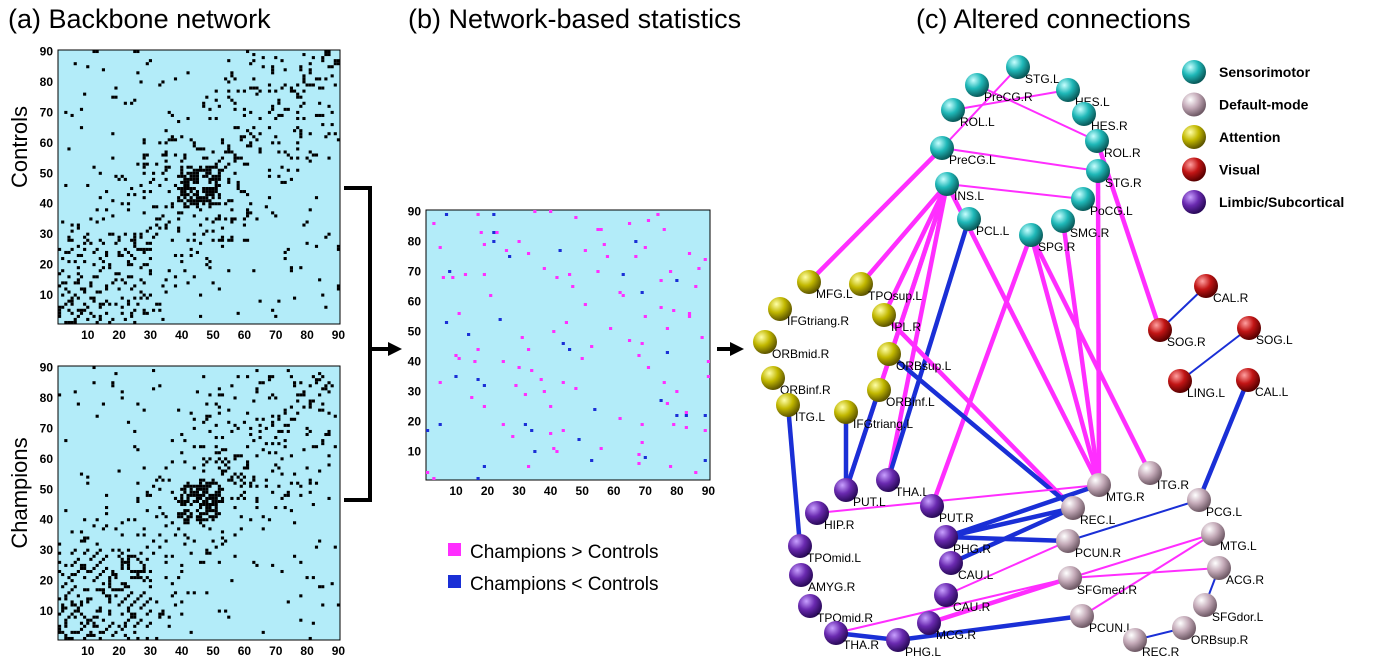 This screenshot has width=1383, height=663. What do you see at coordinates (1249, 137) in the screenshot?
I see `legend-label: Attention` at bounding box center [1249, 137].